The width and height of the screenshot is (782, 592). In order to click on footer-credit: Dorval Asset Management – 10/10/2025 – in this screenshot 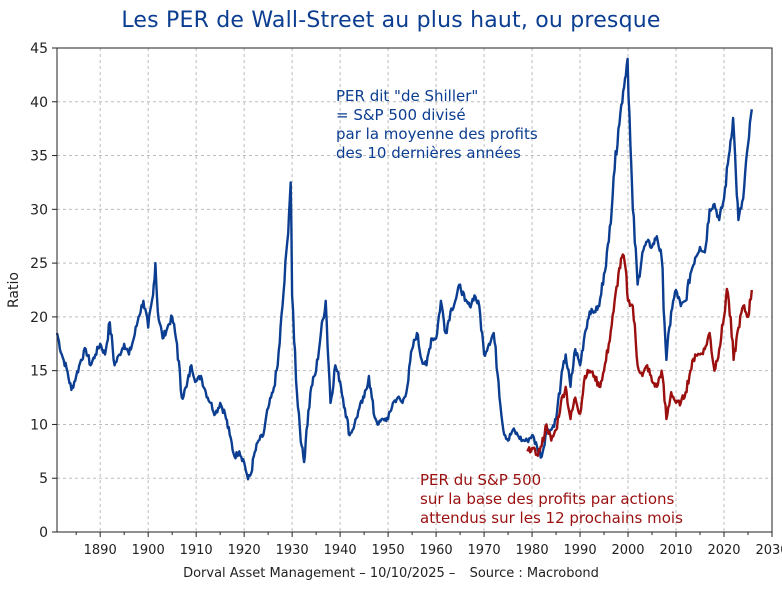, I will do `click(319, 573)`.